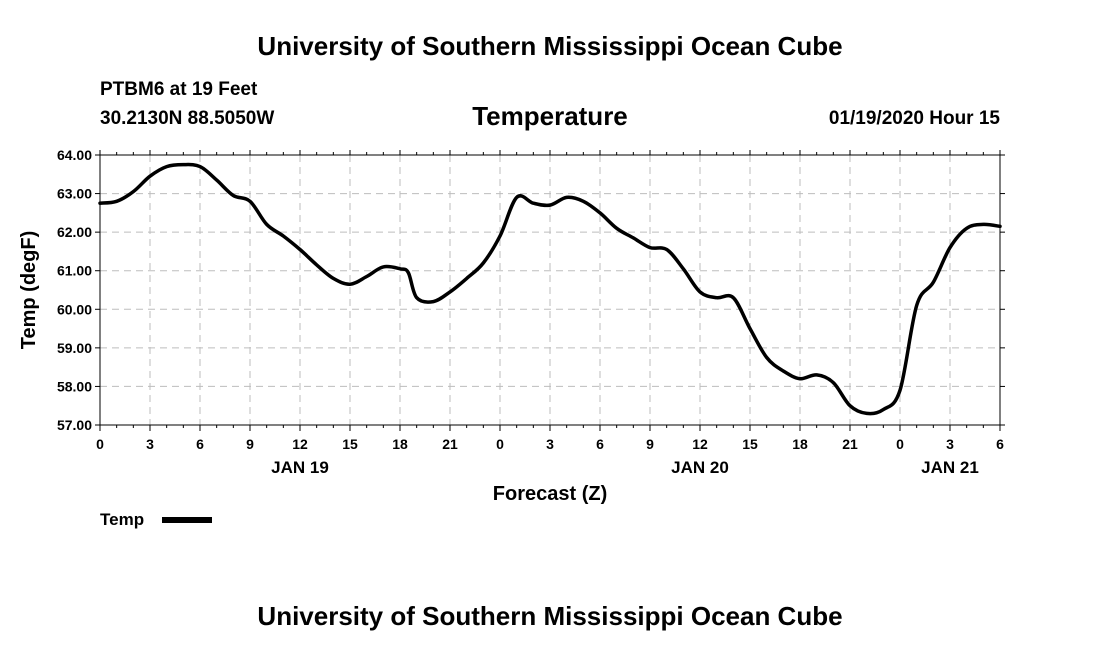  Describe the element at coordinates (74, 309) in the screenshot. I see `y-tick-label: 60.00` at that location.